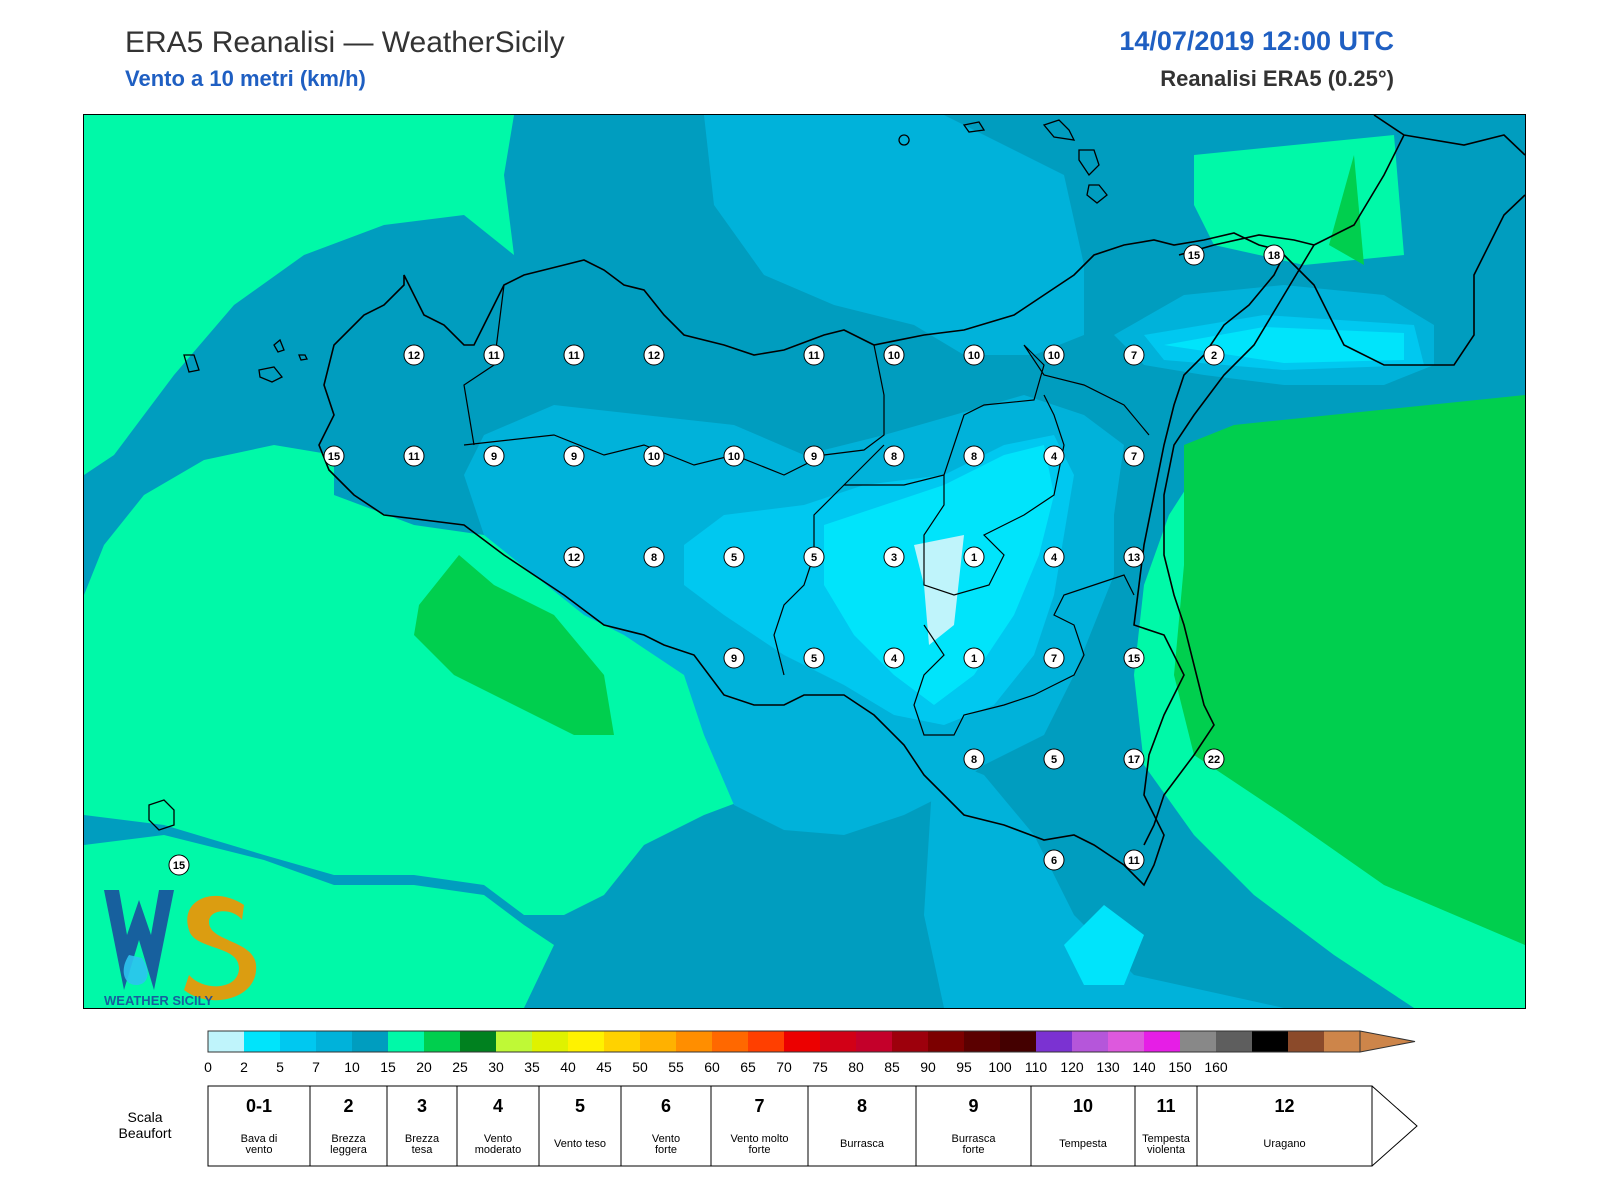 The image size is (1600, 1200). I want to click on beaufort-cell: 10 Tempesta, so click(1083, 1126).